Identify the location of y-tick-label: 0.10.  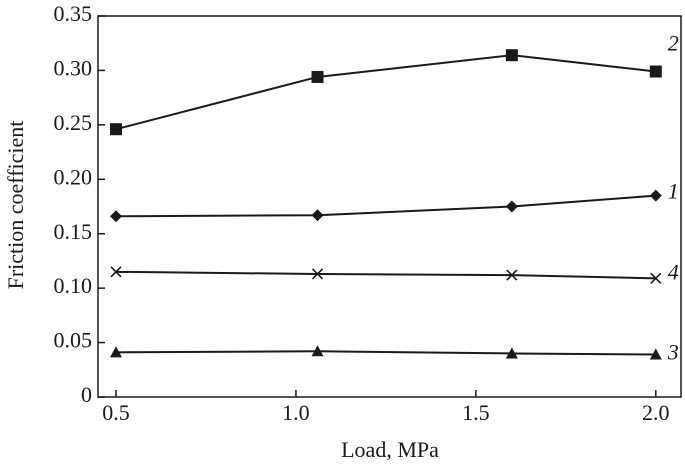
(73, 285).